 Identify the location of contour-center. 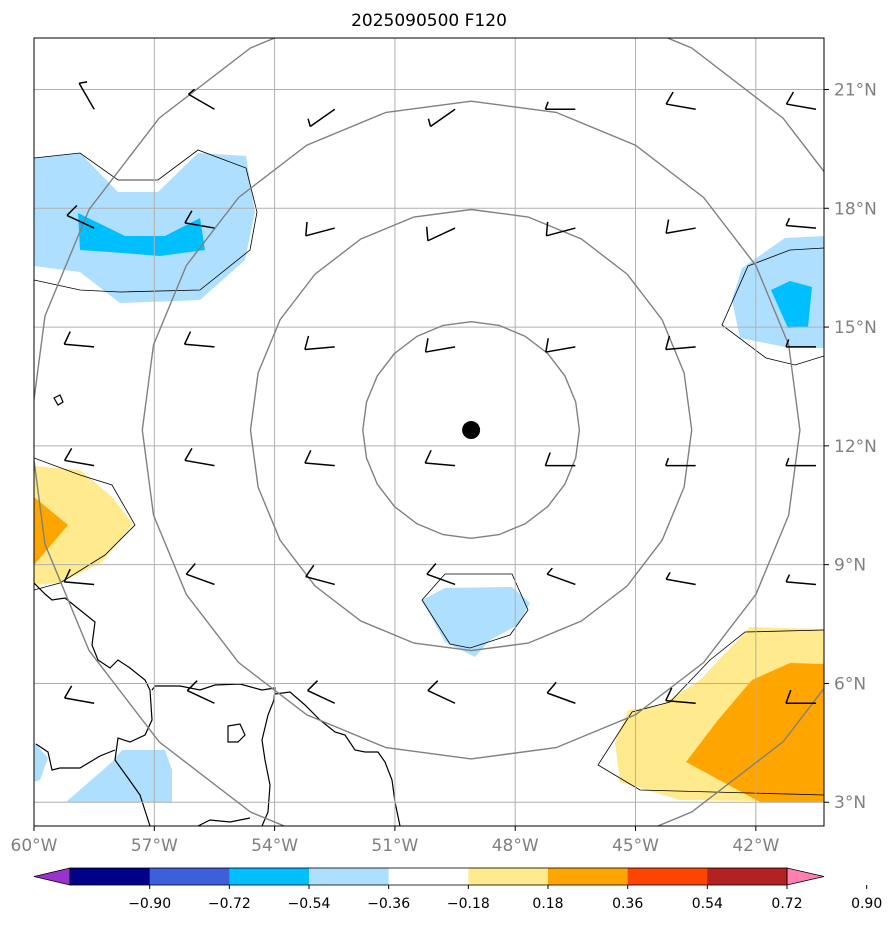
(475, 611).